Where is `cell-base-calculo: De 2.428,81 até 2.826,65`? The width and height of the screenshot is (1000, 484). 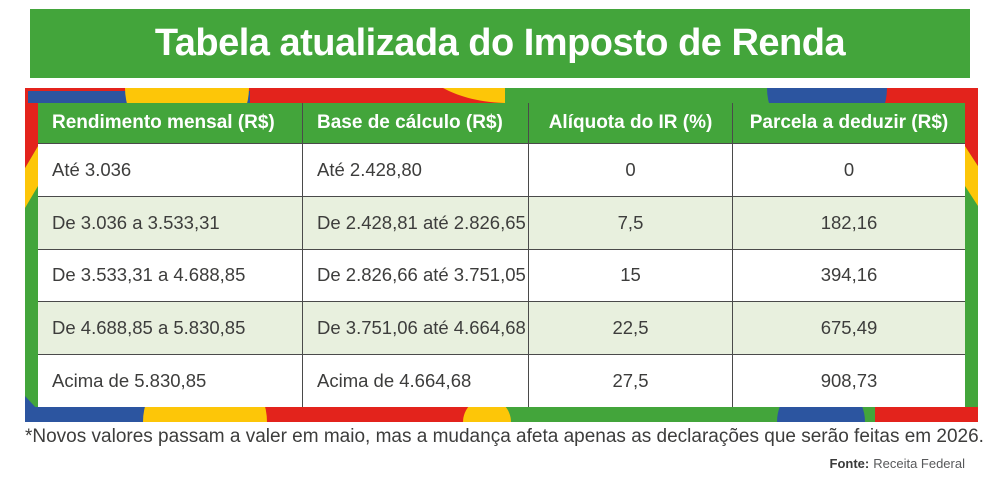
cell-base-calculo: De 2.428,81 até 2.826,65 is located at coordinates (415, 222).